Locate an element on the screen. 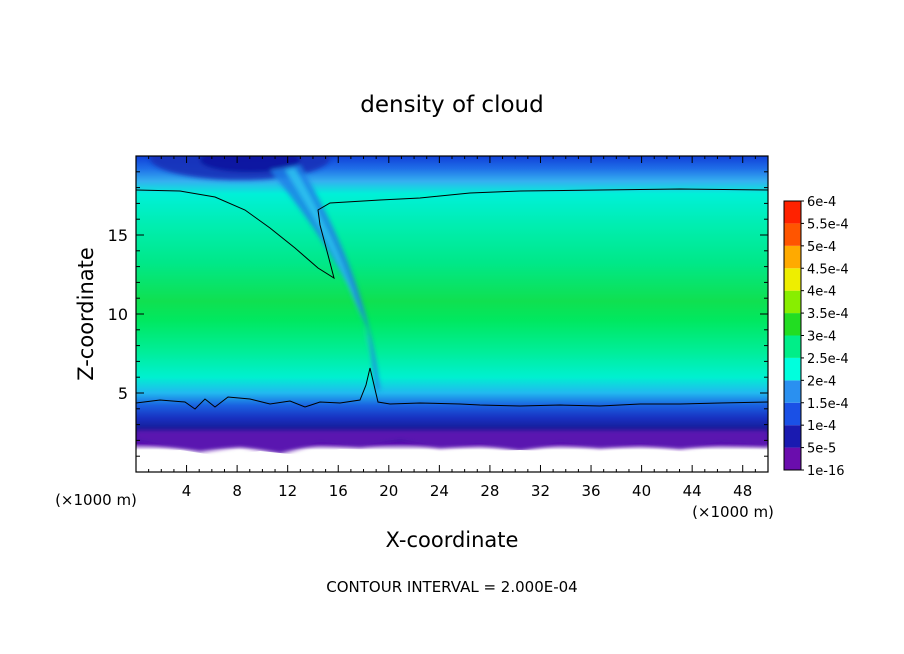  x-tick-label: 40 is located at coordinates (641, 491).